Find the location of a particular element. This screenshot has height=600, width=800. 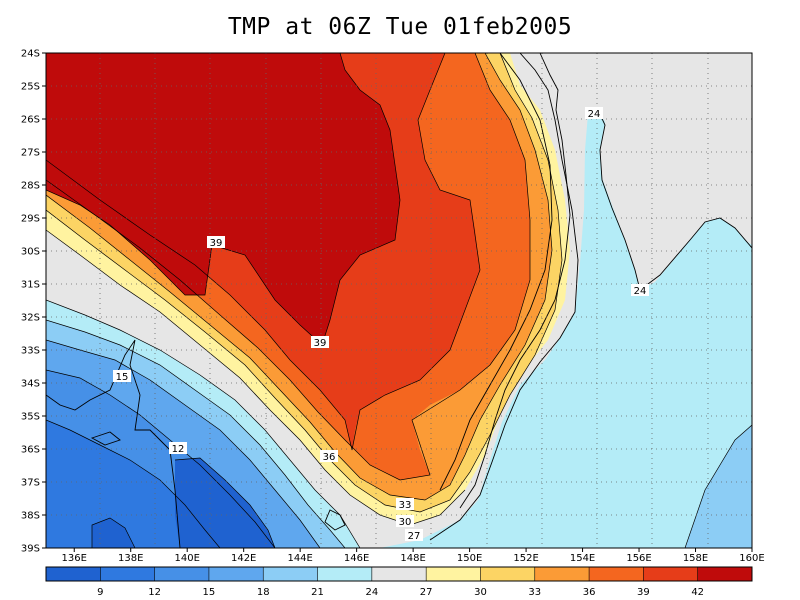

lat-tick-label: 30S is located at coordinates (30, 252).